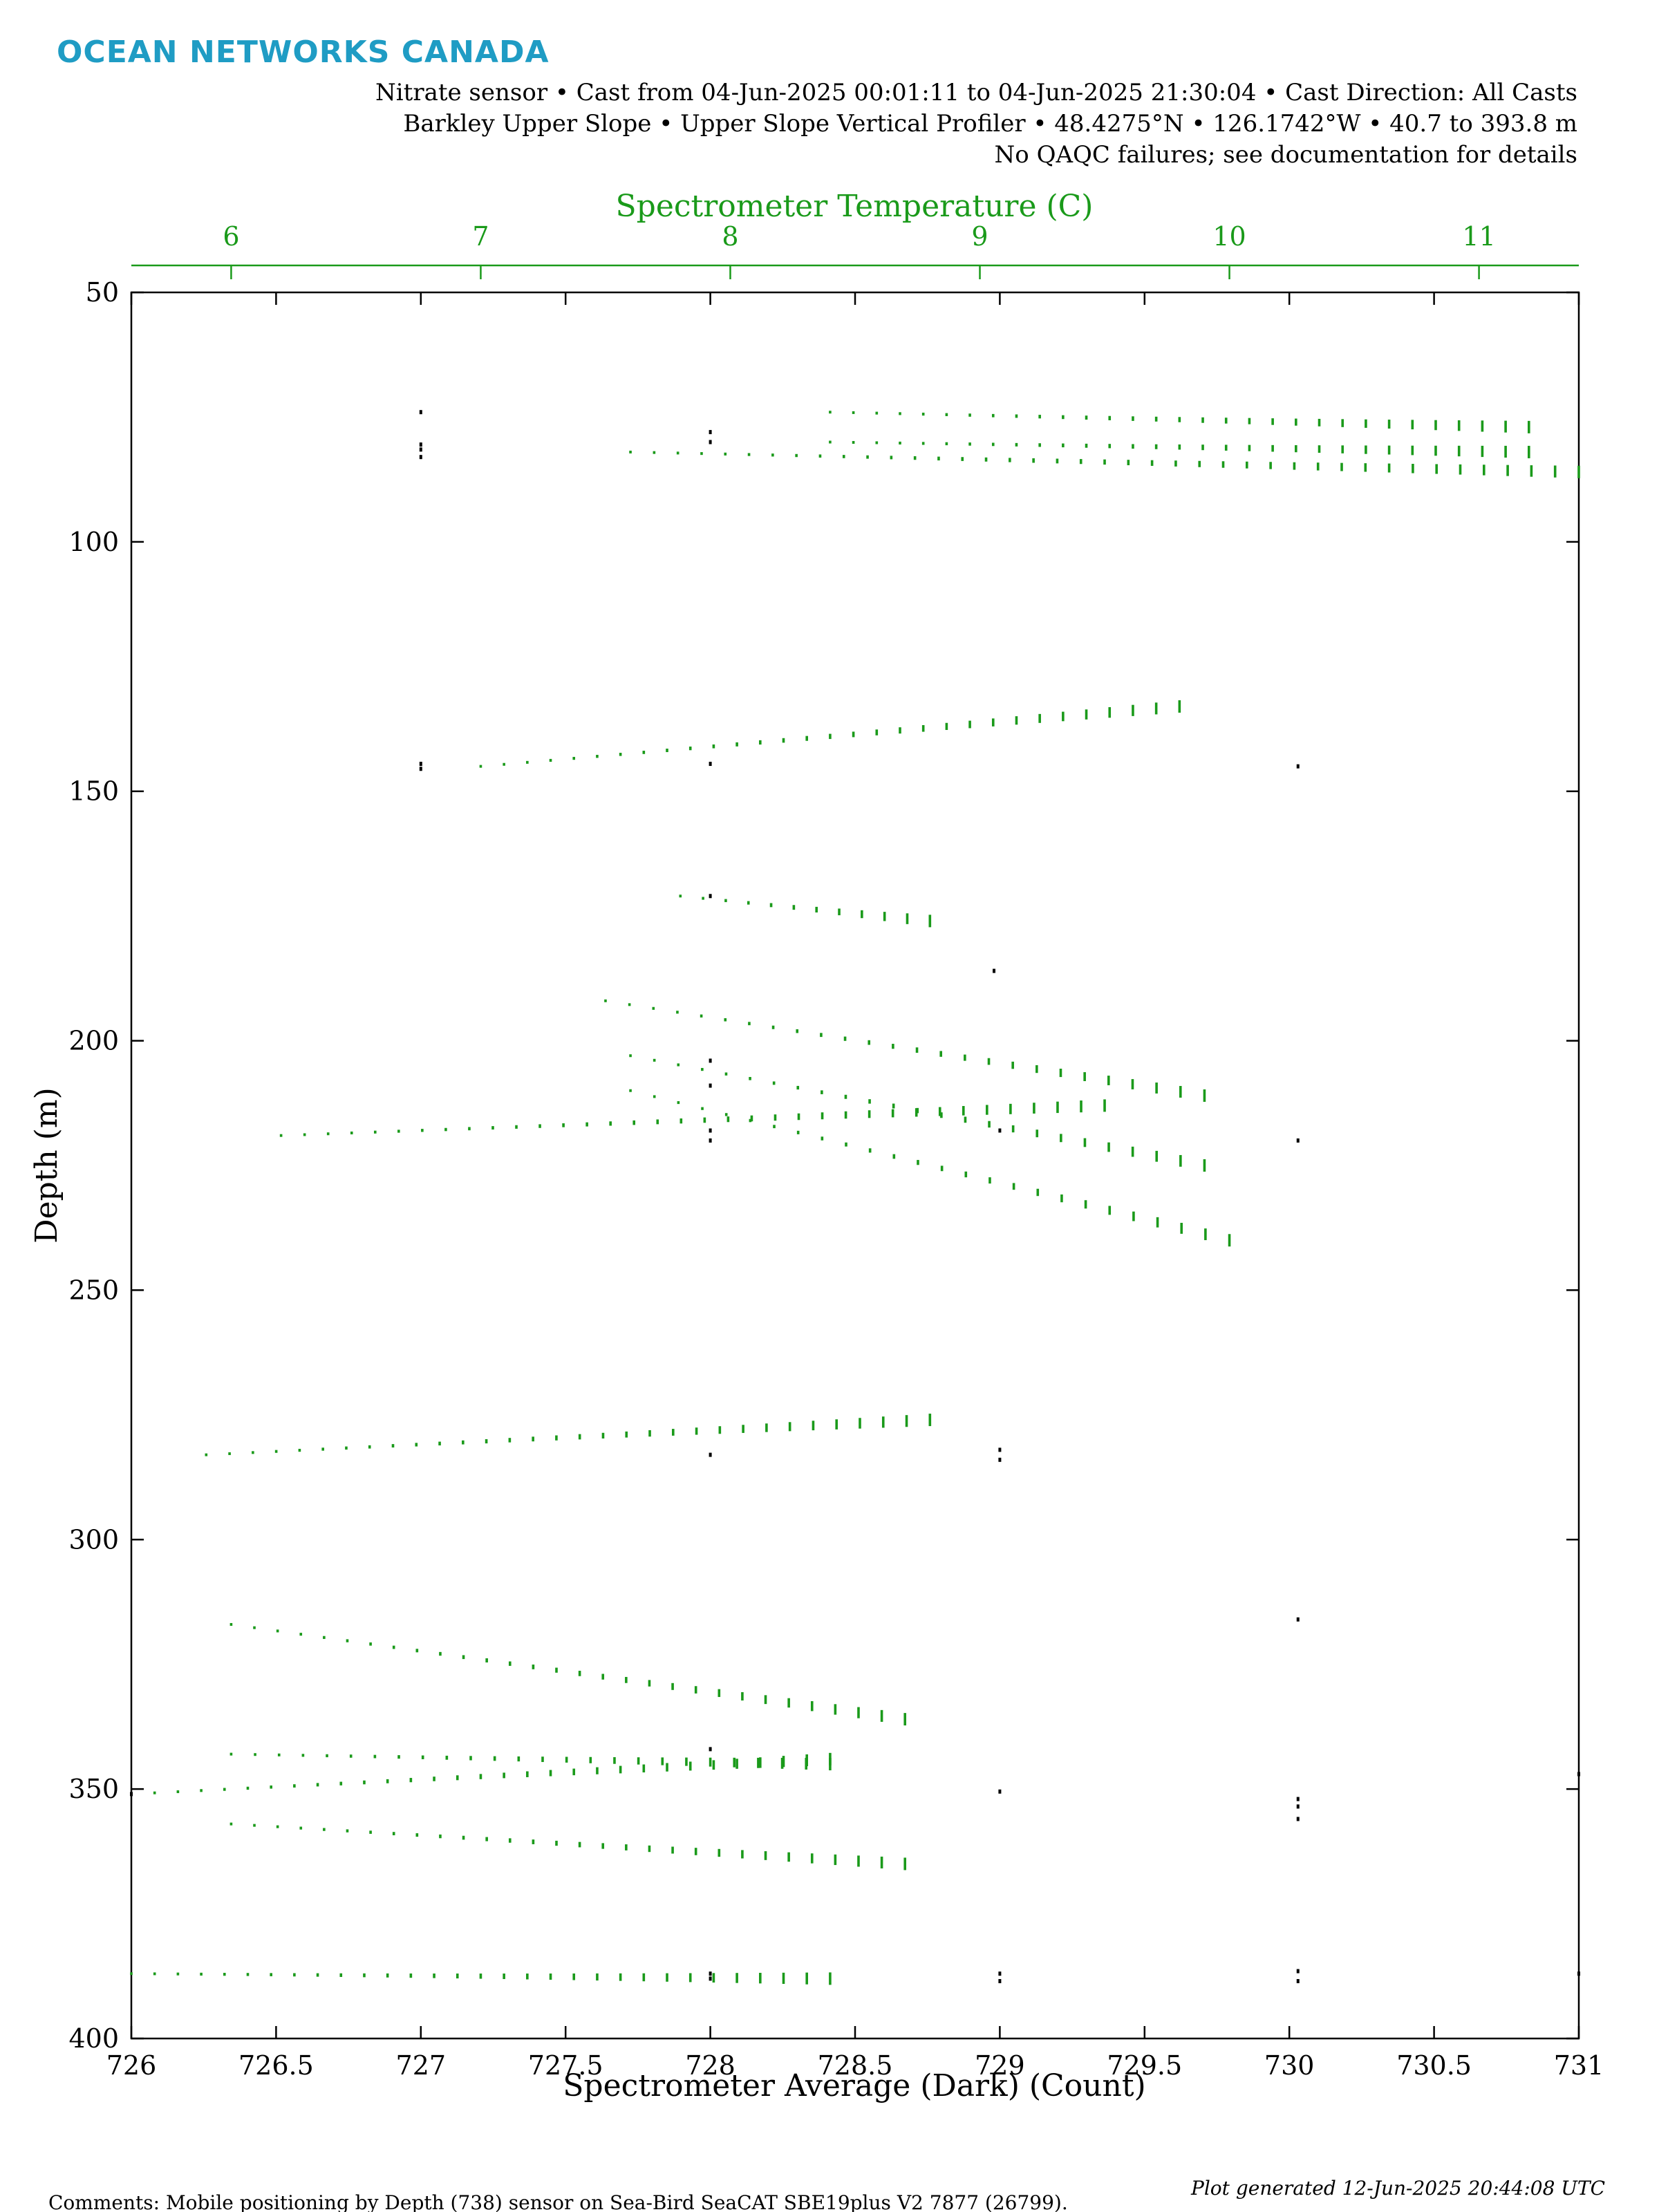 This screenshot has width=1659, height=2212. What do you see at coordinates (1398, 2188) in the screenshot?
I see `footer-generated: Plot generated 12-Jun-2025 20:44:08 UTC` at bounding box center [1398, 2188].